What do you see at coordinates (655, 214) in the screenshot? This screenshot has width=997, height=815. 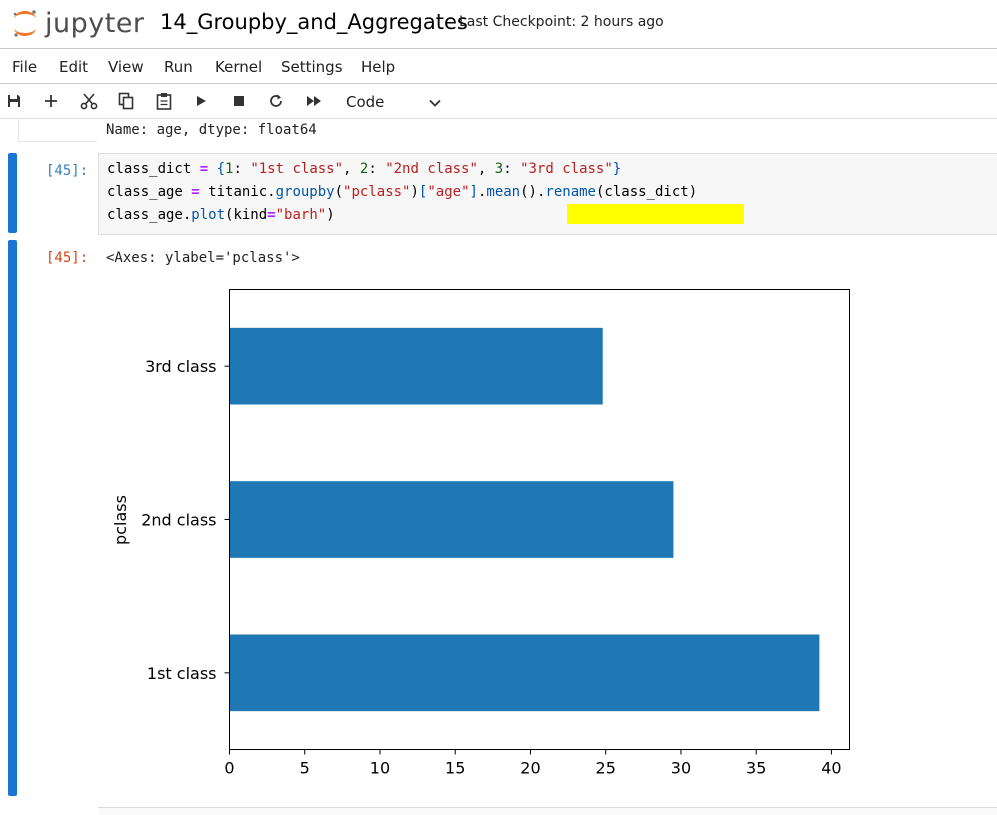 I see `highlight-annotation` at bounding box center [655, 214].